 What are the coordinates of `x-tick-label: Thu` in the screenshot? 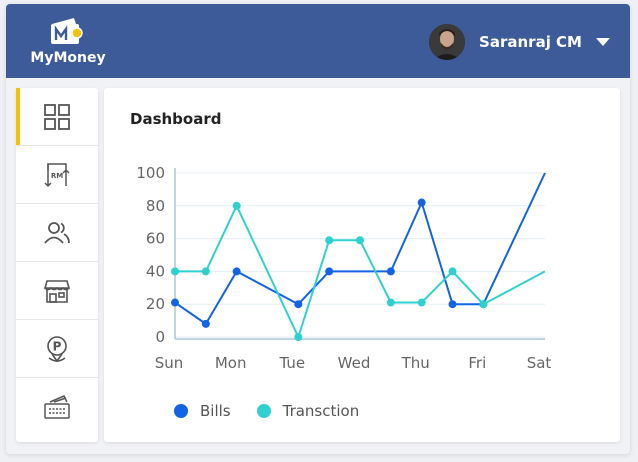 It's located at (415, 363).